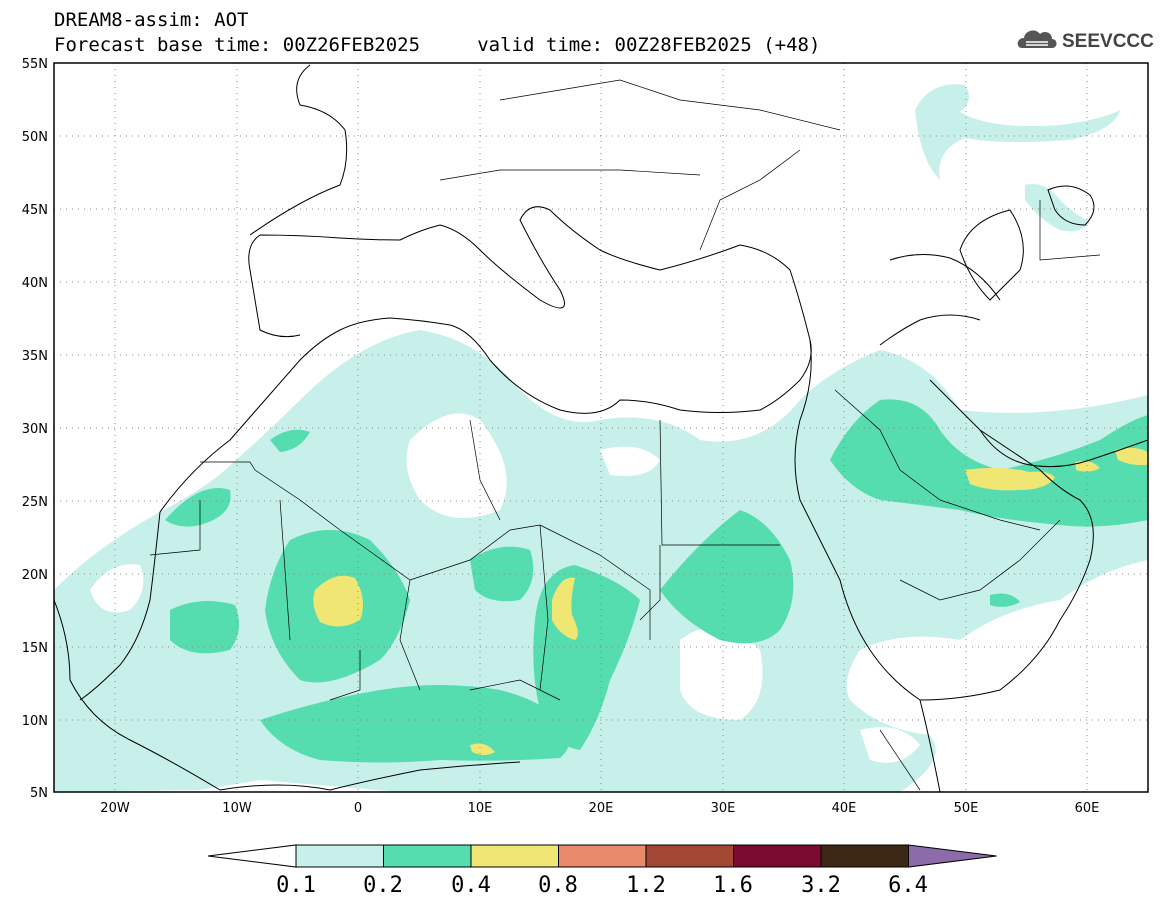 Image resolution: width=1165 pixels, height=905 pixels. What do you see at coordinates (35, 283) in the screenshot?
I see `lat-label: 40N` at bounding box center [35, 283].